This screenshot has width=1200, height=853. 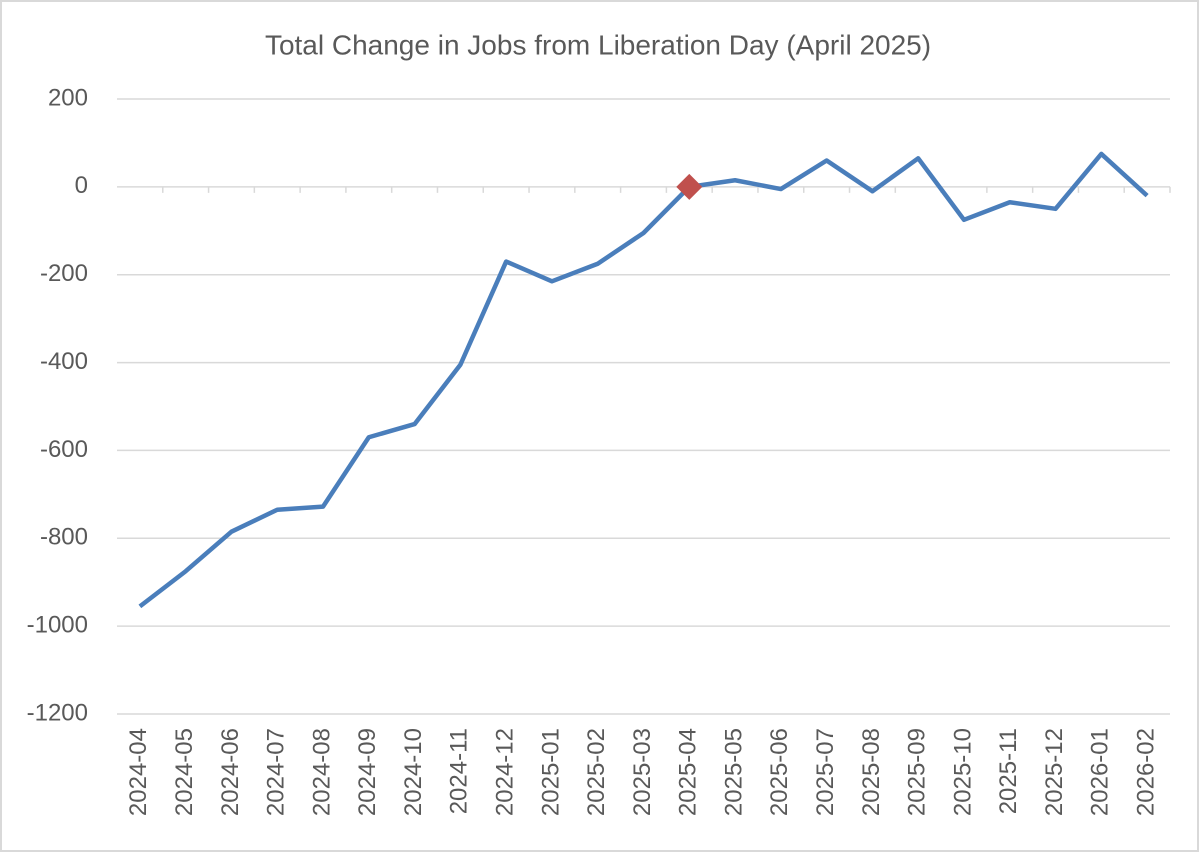 I want to click on x-tick-label: 2025-03, so click(x=642, y=772).